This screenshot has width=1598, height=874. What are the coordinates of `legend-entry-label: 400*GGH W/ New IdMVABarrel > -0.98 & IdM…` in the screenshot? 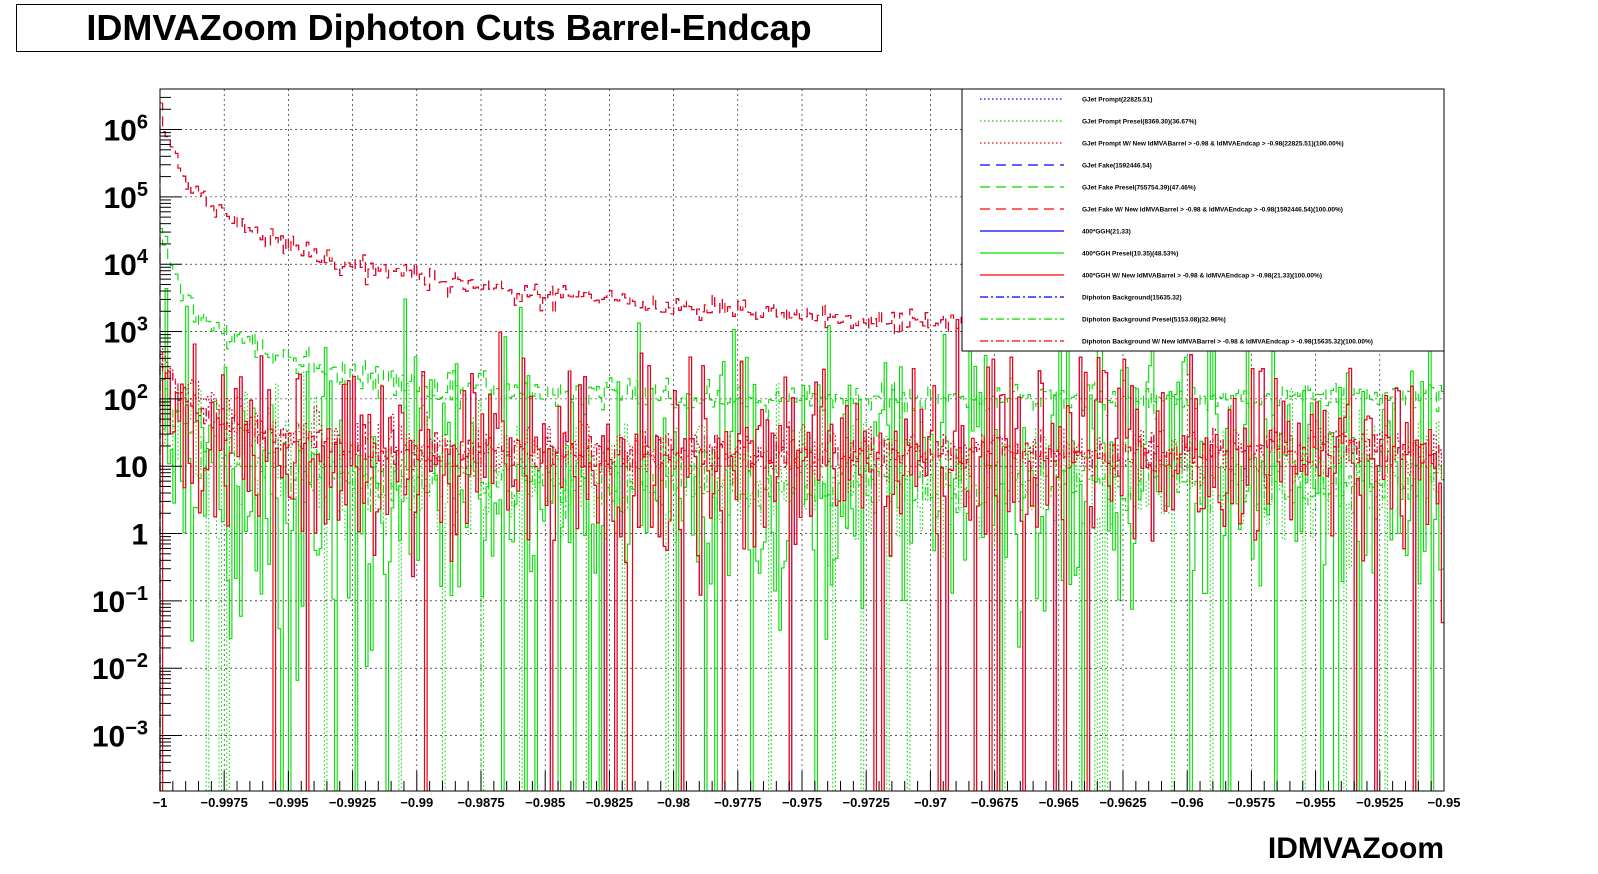 It's located at (1202, 276).